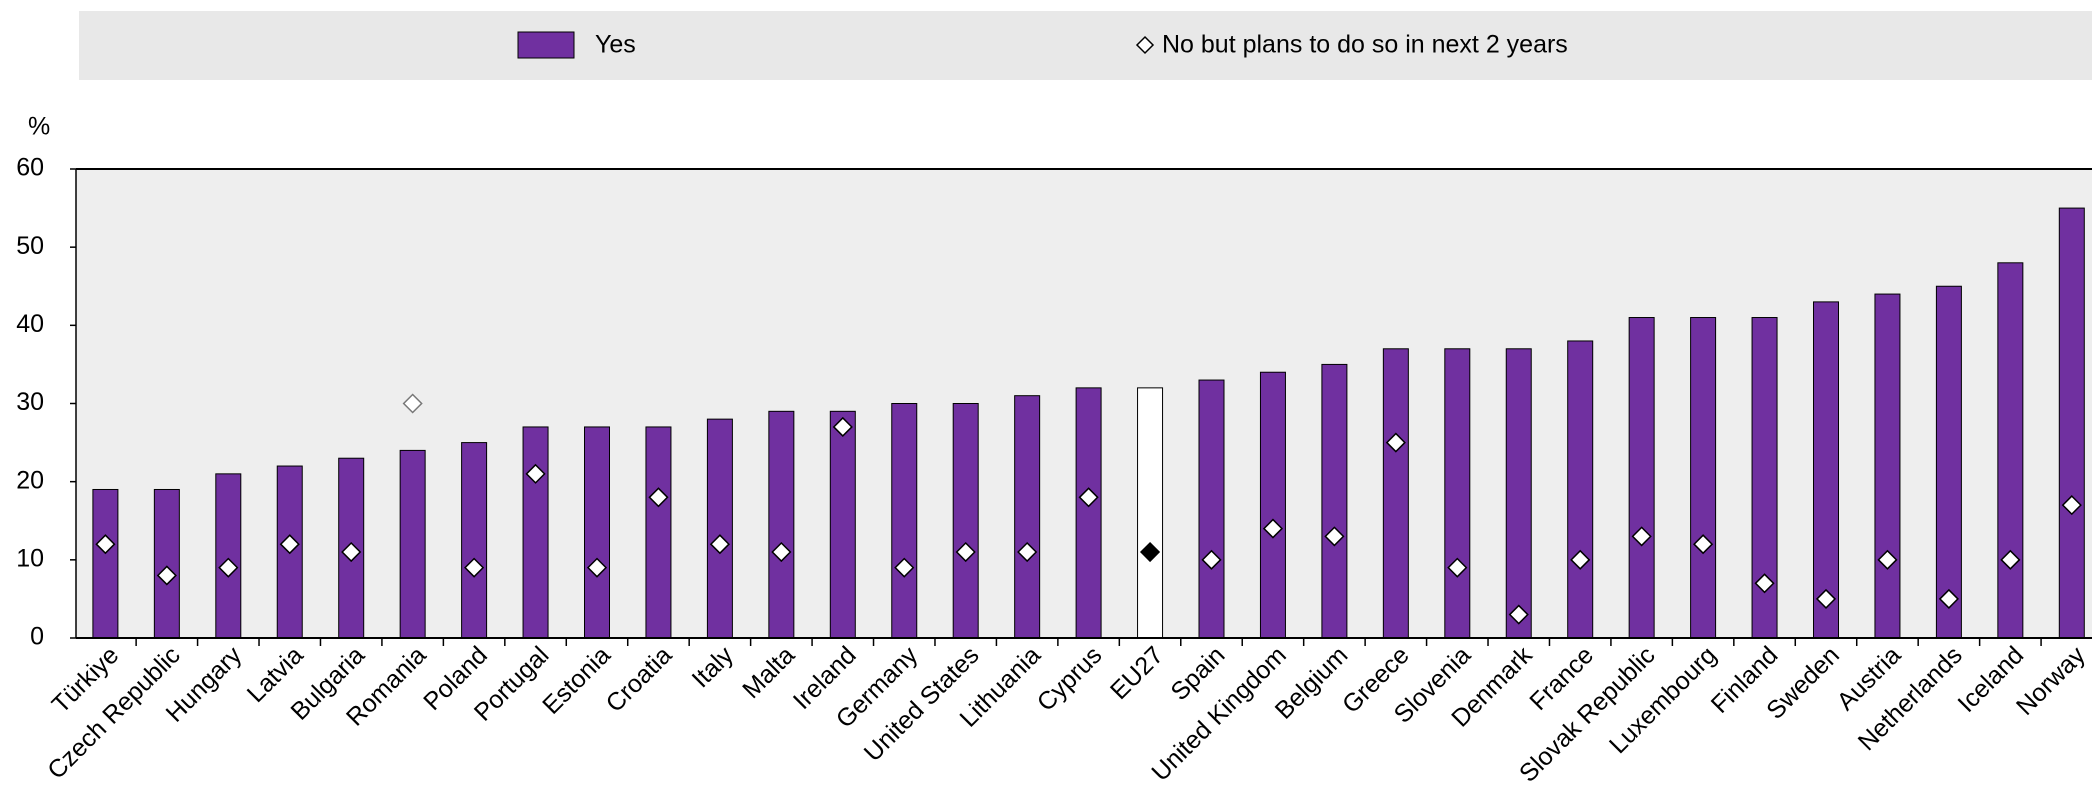  Describe the element at coordinates (1663, 700) in the screenshot. I see `x-tick-label: Luxembourg` at that location.